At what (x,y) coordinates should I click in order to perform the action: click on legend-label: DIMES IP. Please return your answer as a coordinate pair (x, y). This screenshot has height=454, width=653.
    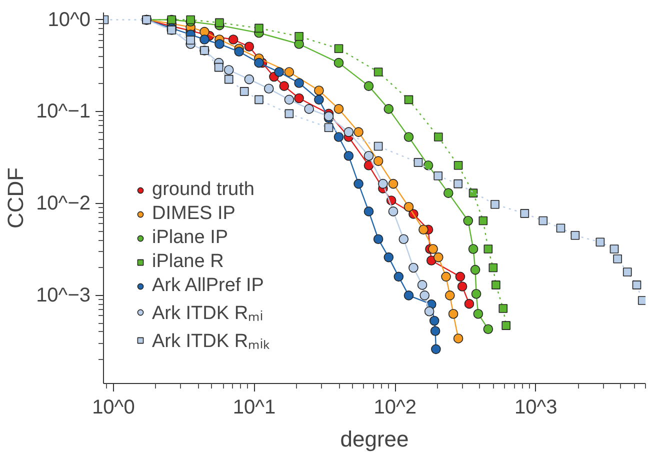
    Looking at the image, I should click on (194, 214).